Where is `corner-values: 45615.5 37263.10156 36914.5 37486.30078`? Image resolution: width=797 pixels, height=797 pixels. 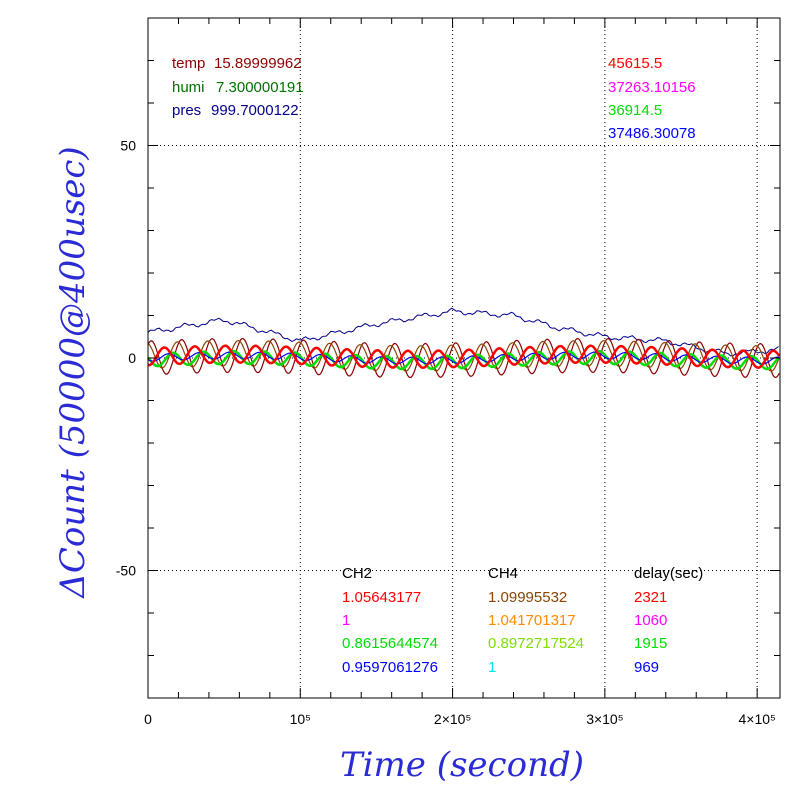 corner-values: 45615.5 37263.10156 36914.5 37486.30078 is located at coordinates (652, 98).